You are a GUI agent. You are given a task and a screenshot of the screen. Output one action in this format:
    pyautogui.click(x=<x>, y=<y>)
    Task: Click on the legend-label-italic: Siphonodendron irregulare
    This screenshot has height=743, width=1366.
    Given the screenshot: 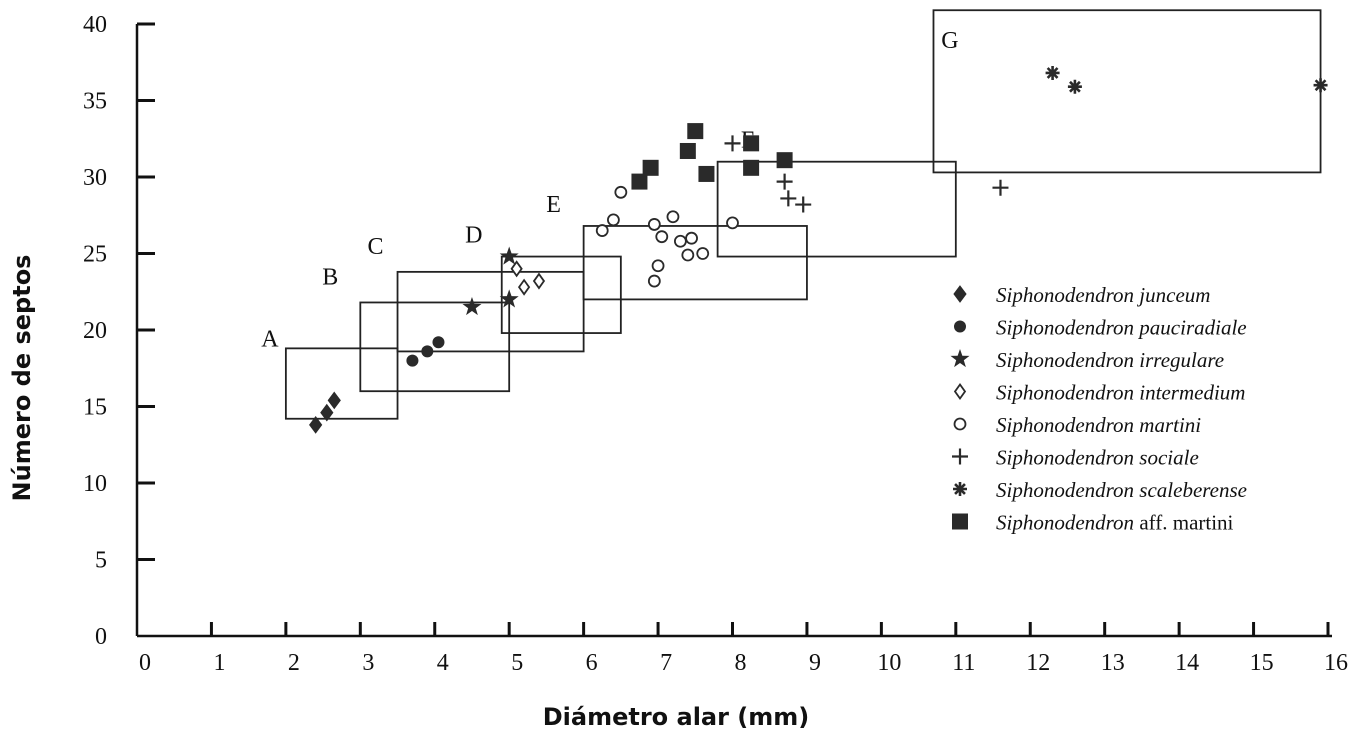 What is the action you would take?
    pyautogui.click(x=1110, y=360)
    